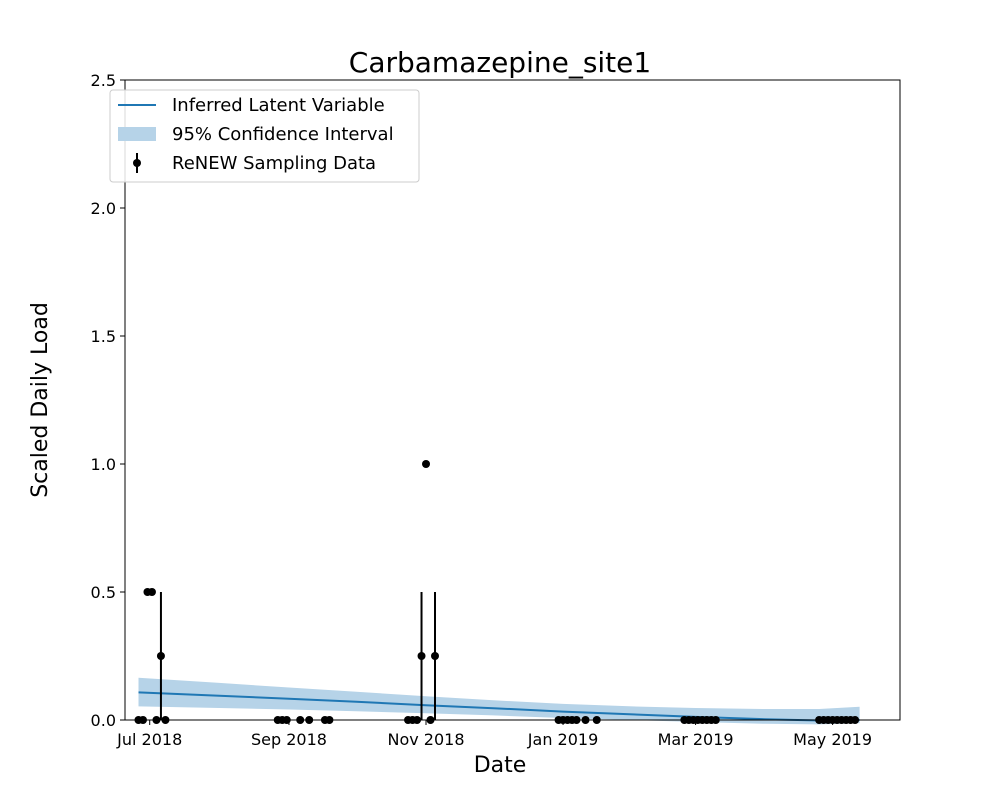  Describe the element at coordinates (103, 80) in the screenshot. I see `y-tick-label: 2.5` at that location.